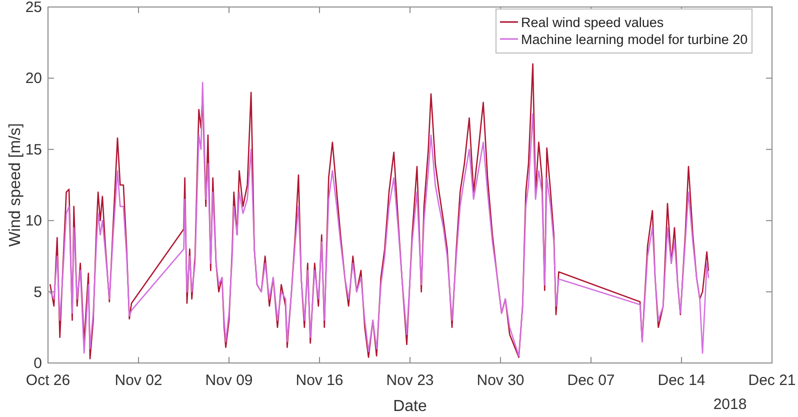 The image size is (798, 417). Describe the element at coordinates (229, 380) in the screenshot. I see `x-tick-label: Nov 09` at that location.